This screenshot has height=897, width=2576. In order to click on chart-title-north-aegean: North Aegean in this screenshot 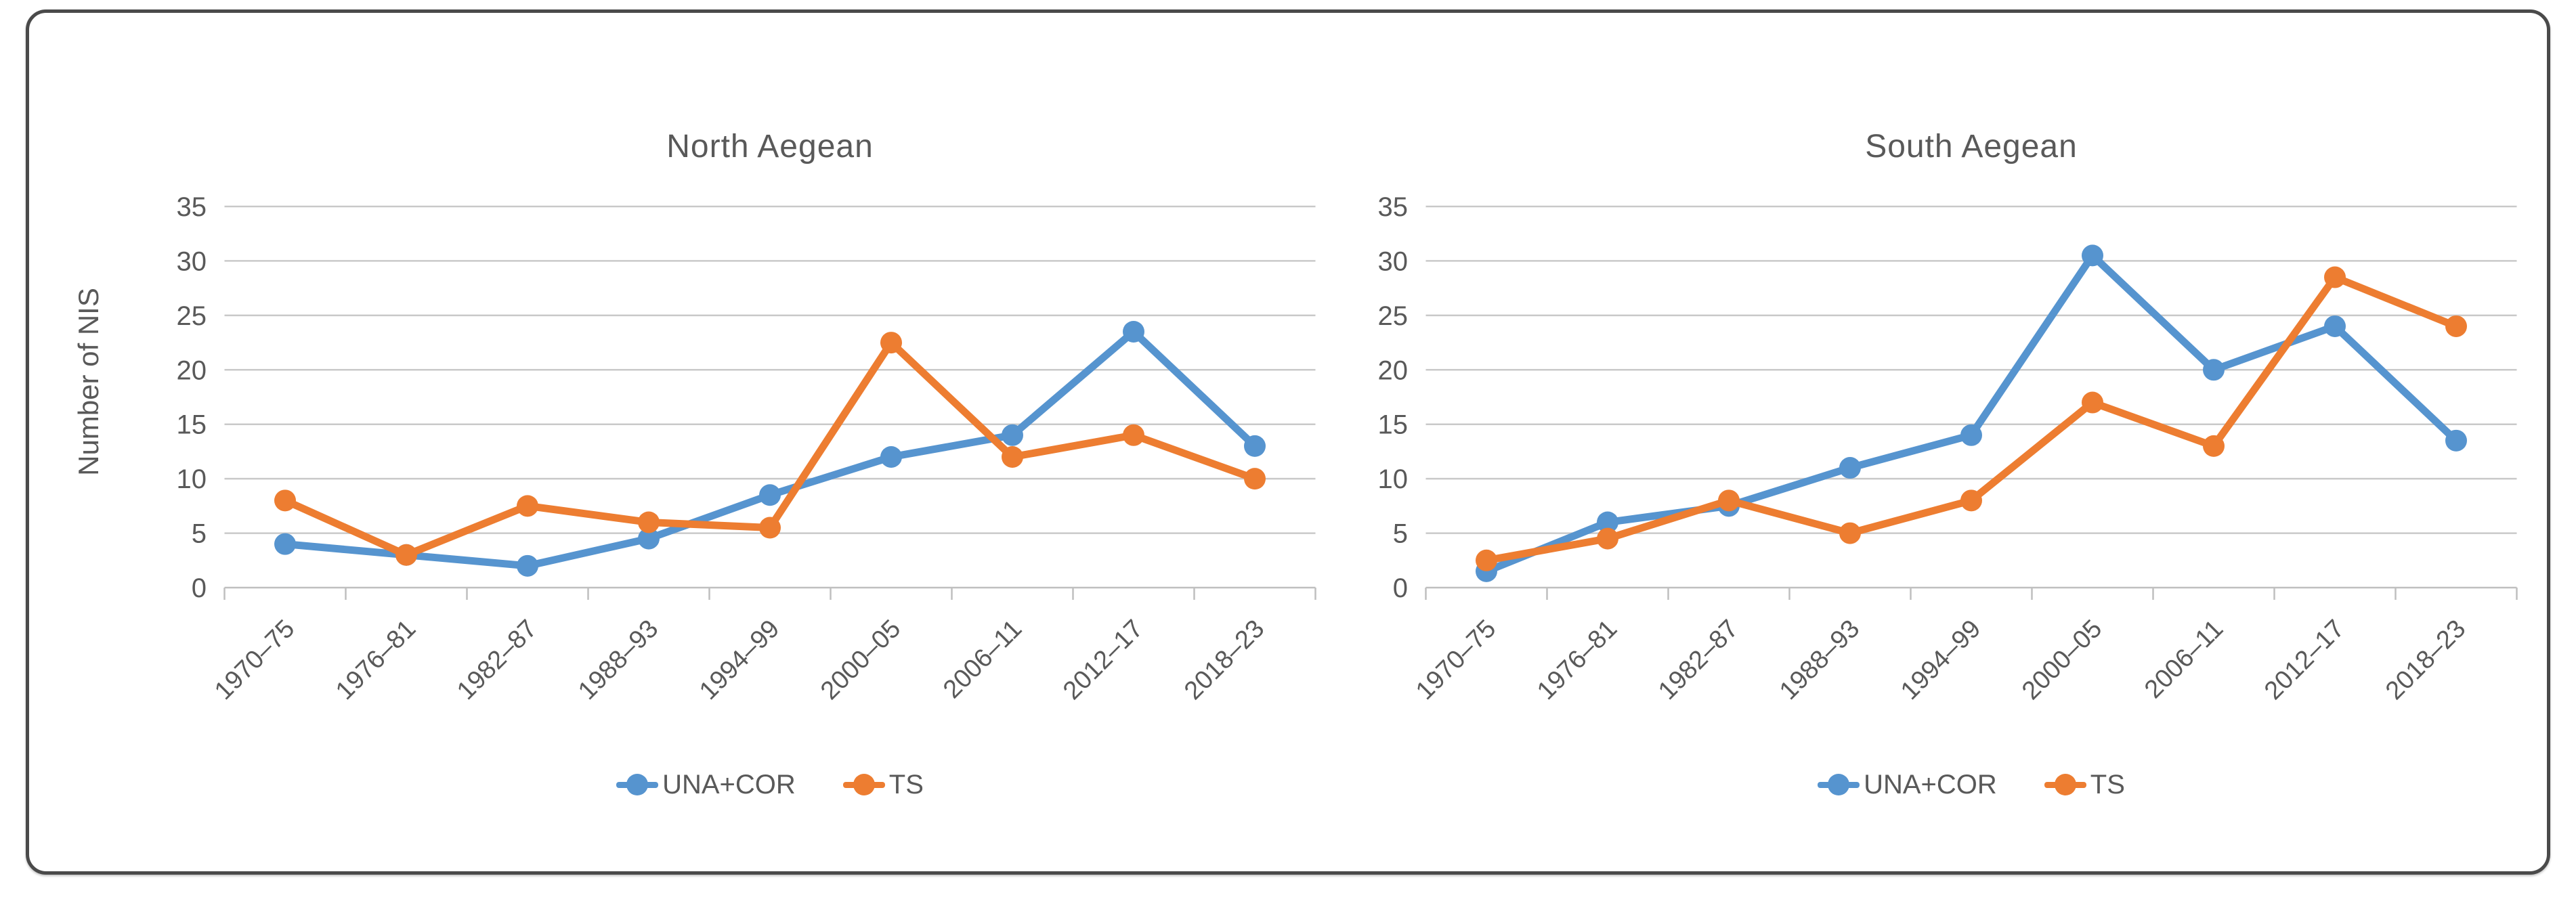, I will do `click(770, 147)`.